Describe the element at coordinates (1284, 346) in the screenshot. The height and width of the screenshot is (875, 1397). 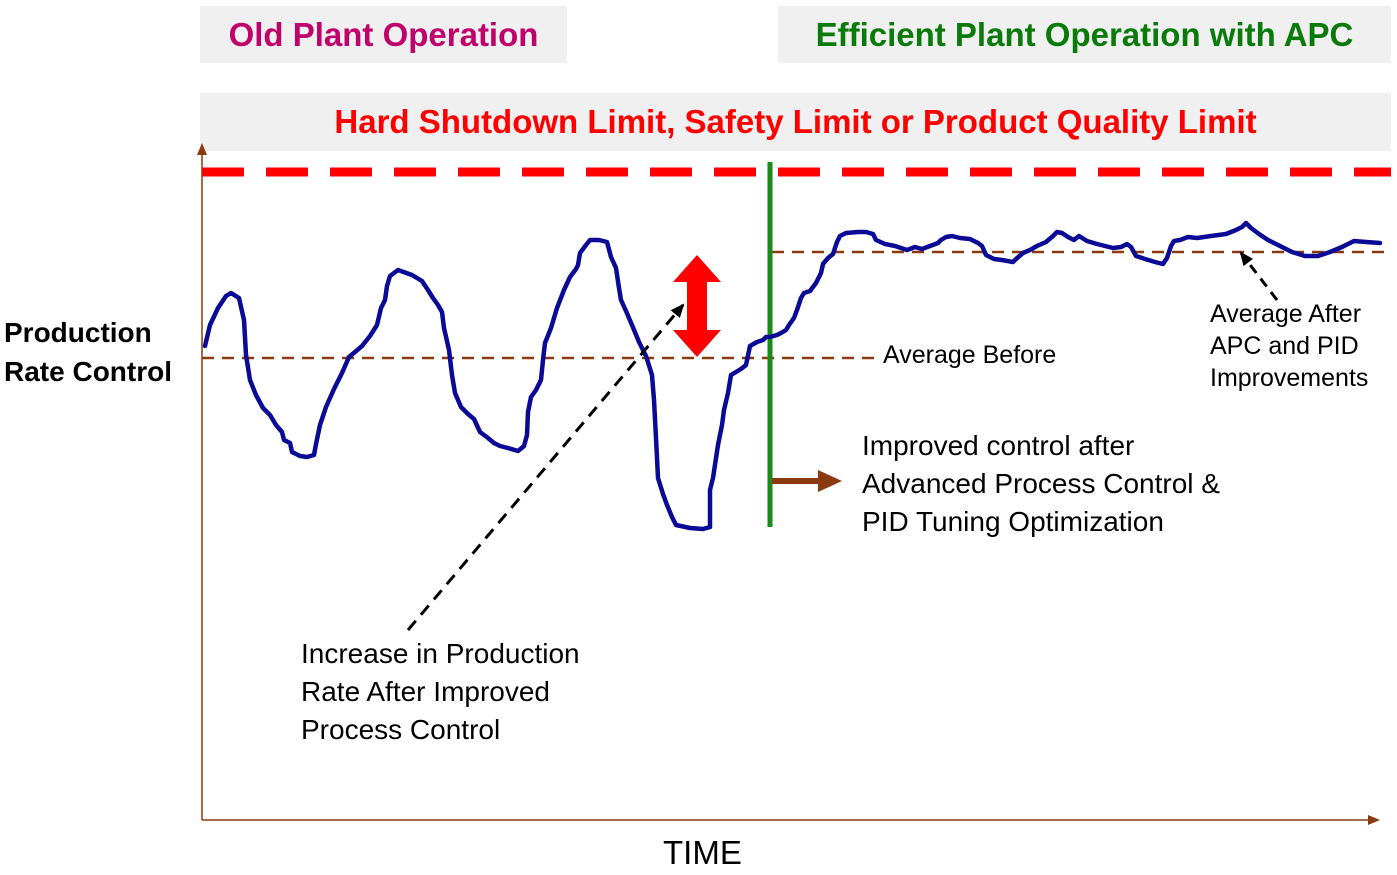
I see `average-after-line2: APC and PID` at that location.